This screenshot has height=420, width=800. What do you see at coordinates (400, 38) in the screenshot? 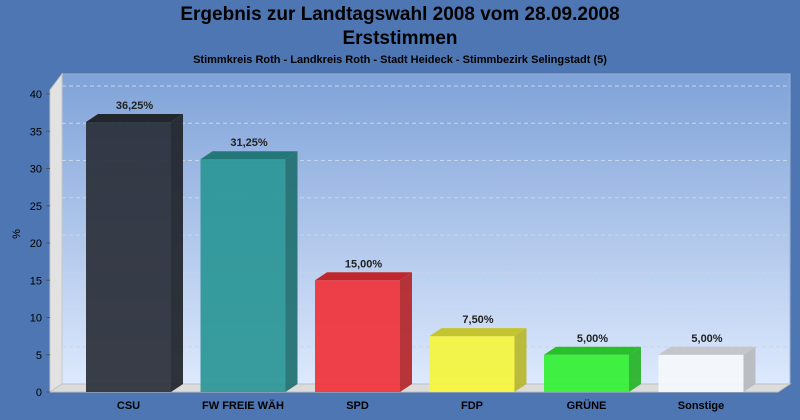
I see `chart-subtitle: Erststimmen` at bounding box center [400, 38].